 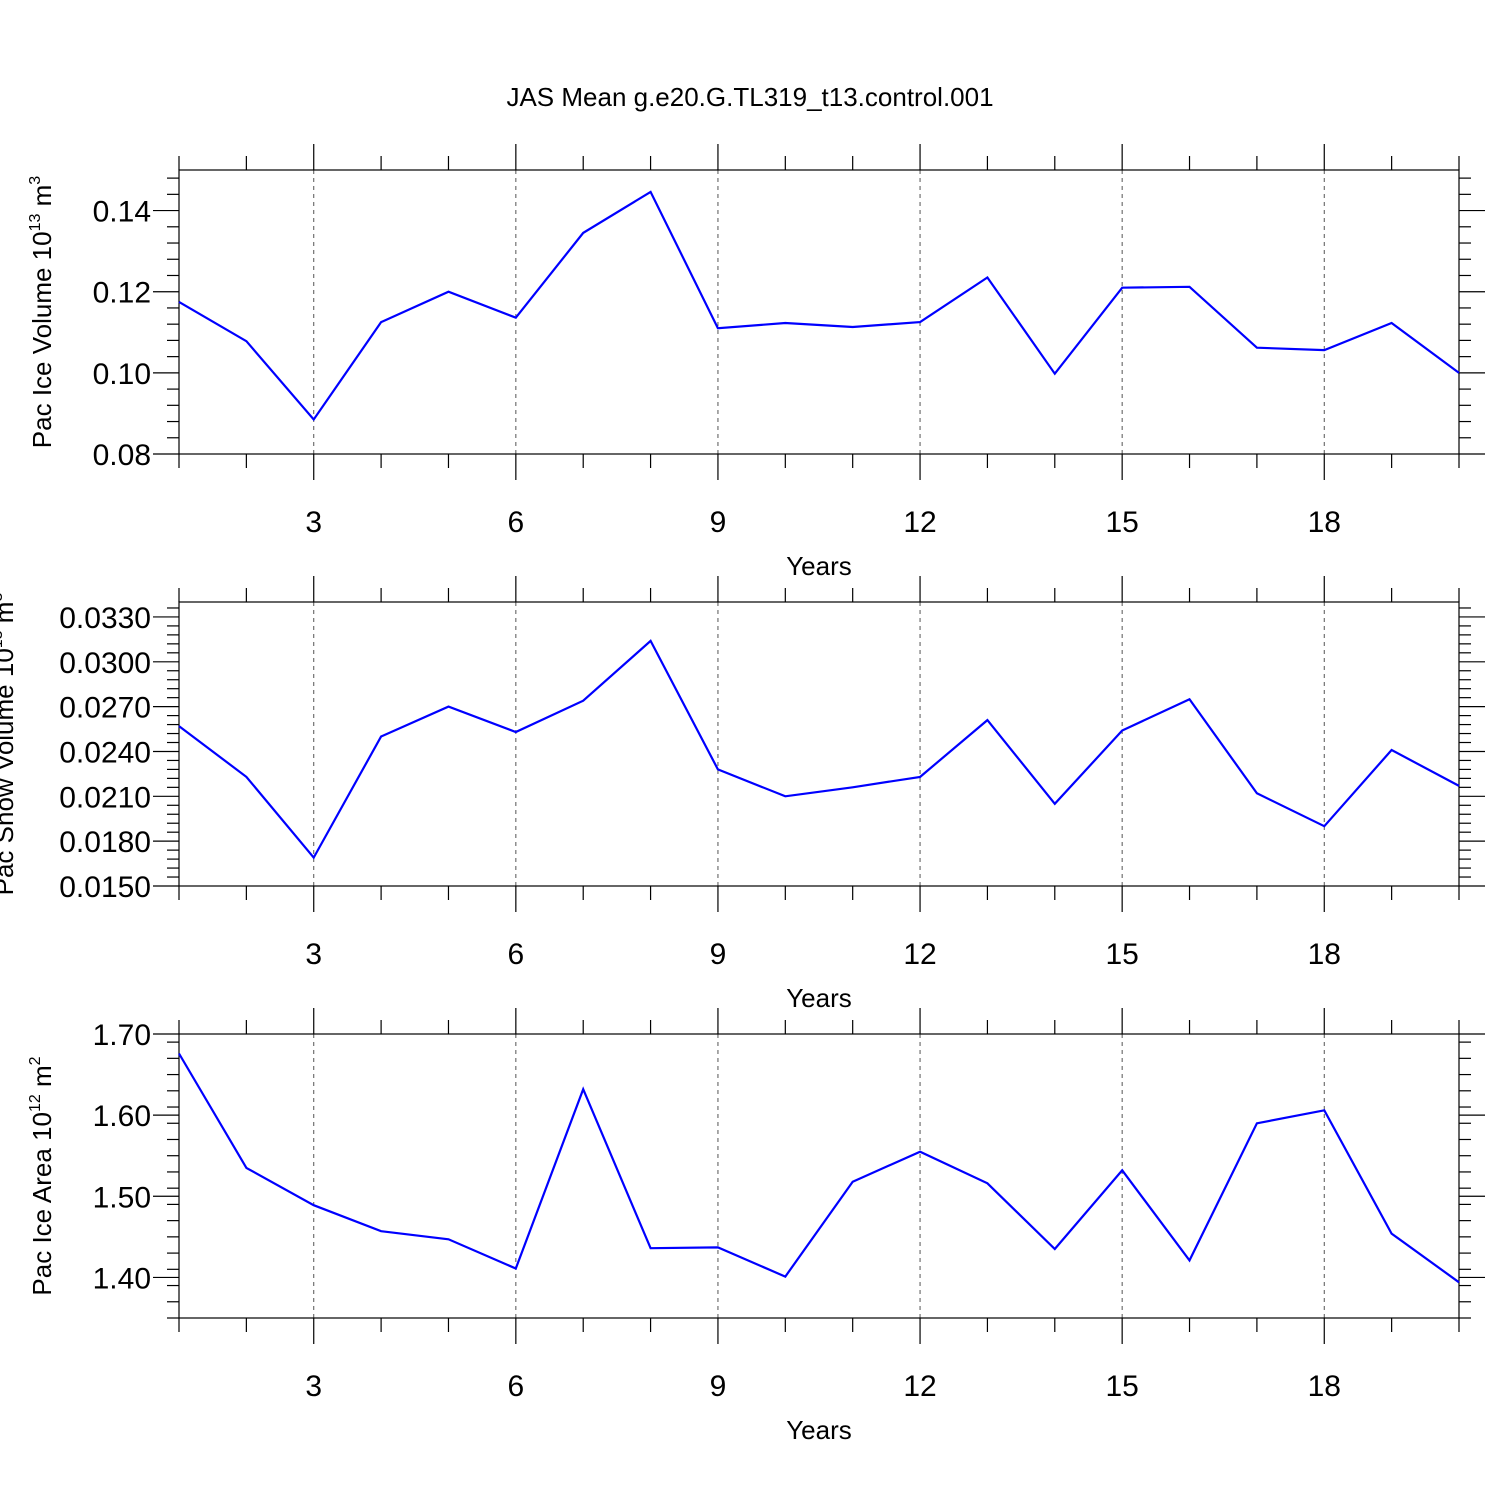 What do you see at coordinates (749, 97) in the screenshot?
I see `figure-title: JAS Mean g.e20.G.TL319_t13.control.001` at bounding box center [749, 97].